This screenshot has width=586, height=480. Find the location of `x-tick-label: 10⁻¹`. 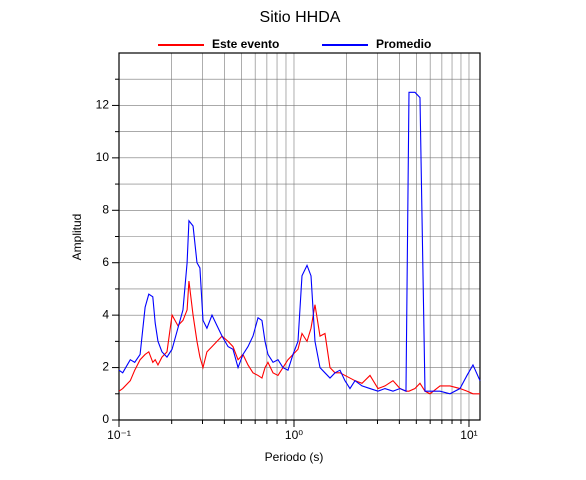

x-tick-label: 10⁻¹ is located at coordinates (119, 435).